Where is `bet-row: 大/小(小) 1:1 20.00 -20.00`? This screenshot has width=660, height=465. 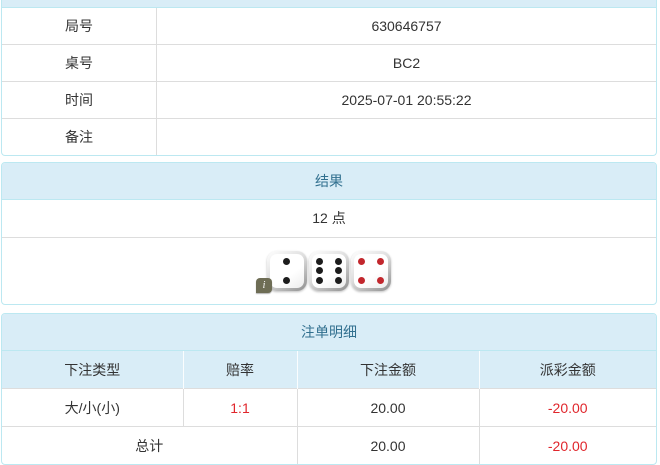
bet-row: 大/小(小) 1:1 20.00 -20.00 is located at coordinates (329, 407).